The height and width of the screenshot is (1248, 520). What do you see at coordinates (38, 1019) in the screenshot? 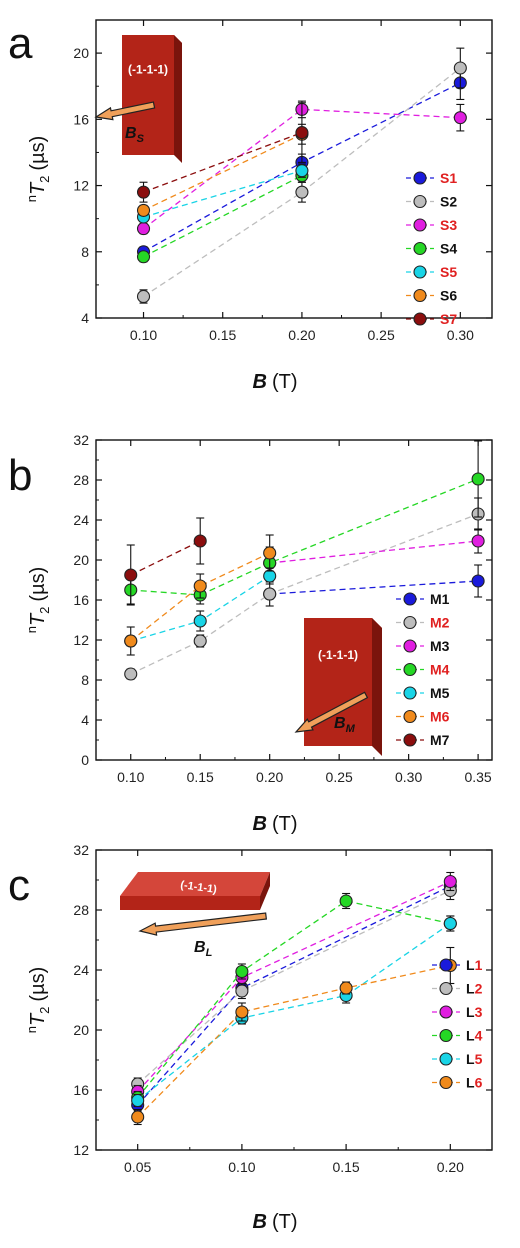
I see `y-axis-symbol: T` at bounding box center [38, 1019].